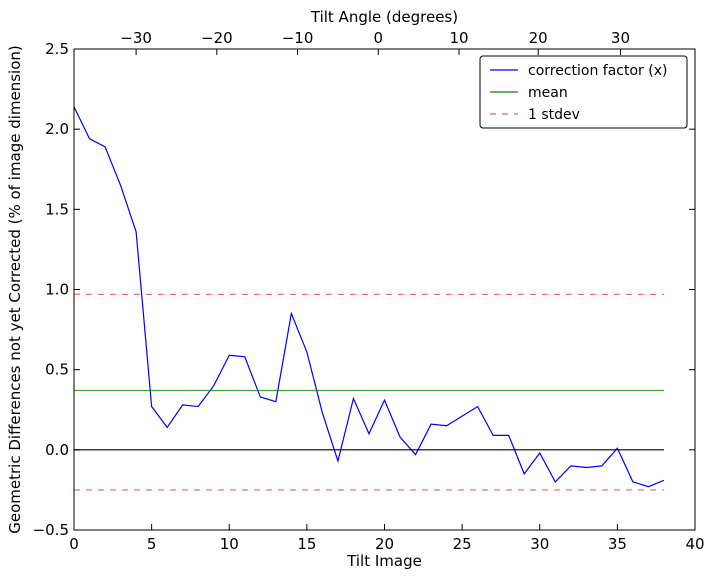  Describe the element at coordinates (384, 17) in the screenshot. I see `top-axis-title: Tilt Angle (degrees)` at that location.